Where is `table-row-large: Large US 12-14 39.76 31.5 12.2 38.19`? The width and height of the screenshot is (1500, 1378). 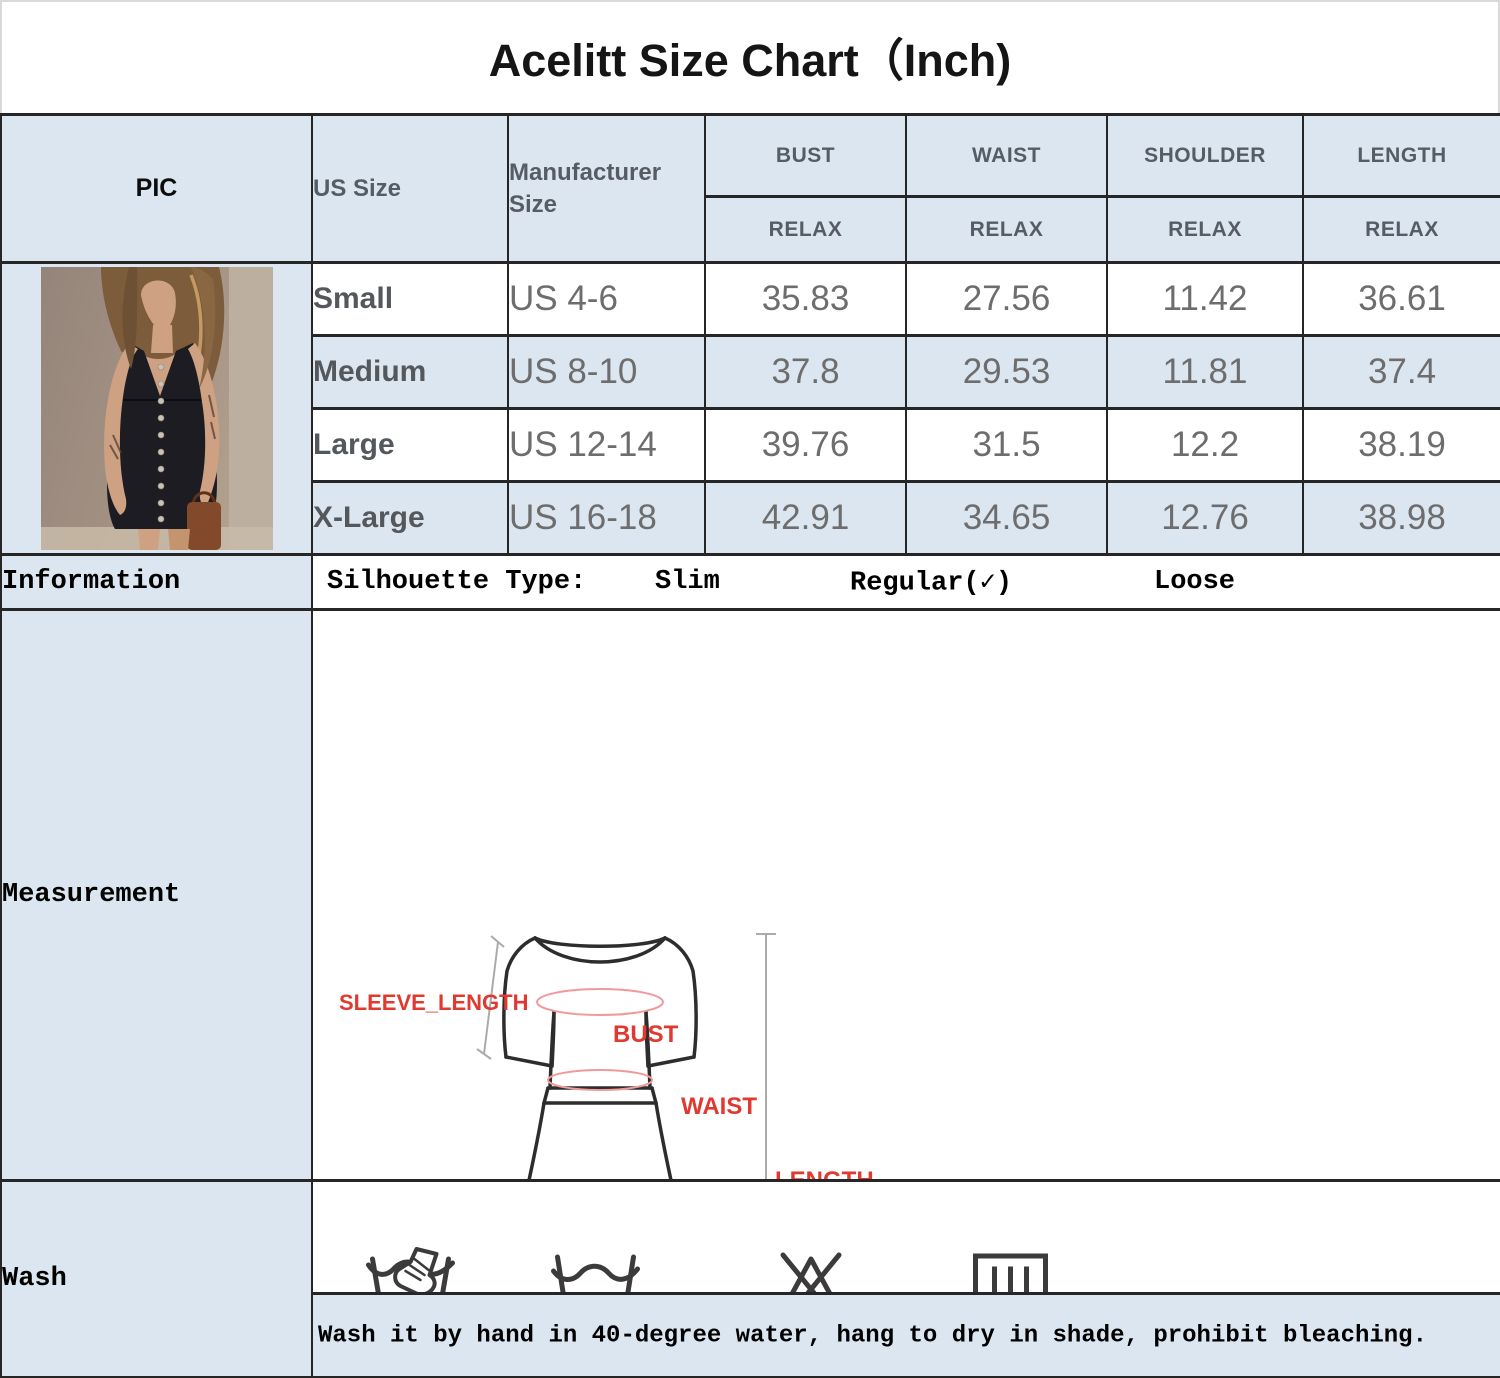 table-row-large: Large US 12-14 39.76 31.5 12.2 38.19 is located at coordinates (750, 445).